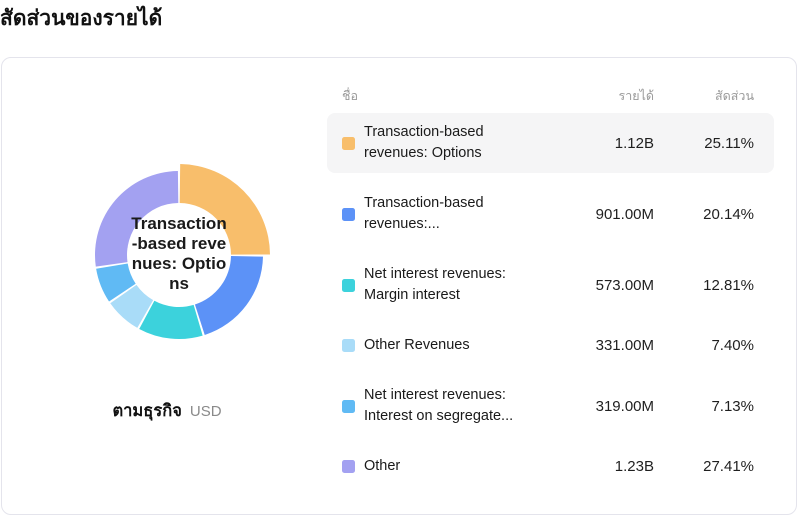 Image resolution: width=800 pixels, height=520 pixels. I want to click on table-header: ชื่อ รายได้ สัดส่วน, so click(550, 96).